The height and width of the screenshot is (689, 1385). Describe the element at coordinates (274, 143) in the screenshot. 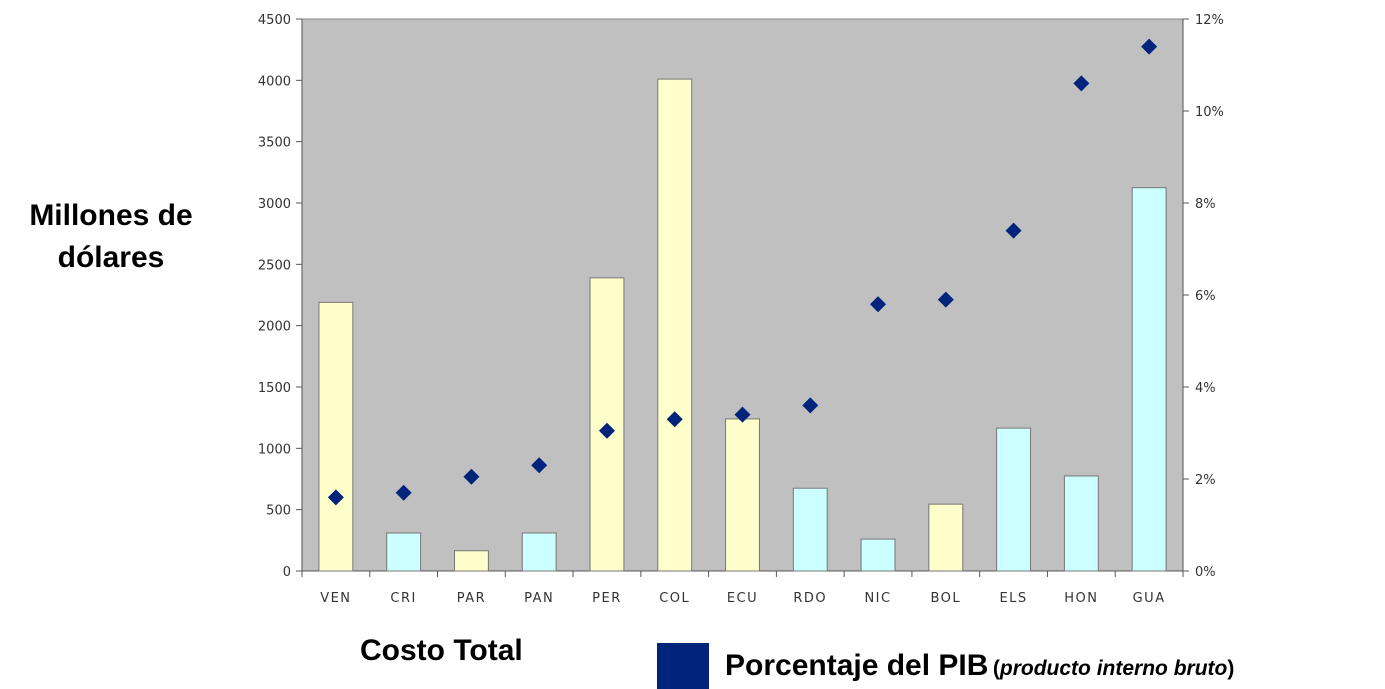

I see `y-tick-label: 3500` at that location.